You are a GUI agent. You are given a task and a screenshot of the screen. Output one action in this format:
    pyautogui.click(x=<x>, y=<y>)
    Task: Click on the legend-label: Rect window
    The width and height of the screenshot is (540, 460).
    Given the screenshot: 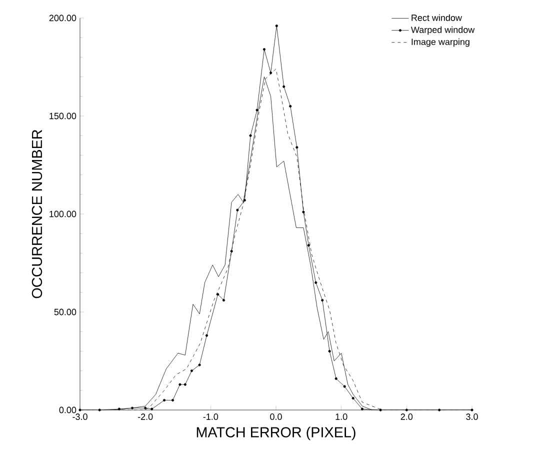 What is the action you would take?
    pyautogui.click(x=437, y=17)
    